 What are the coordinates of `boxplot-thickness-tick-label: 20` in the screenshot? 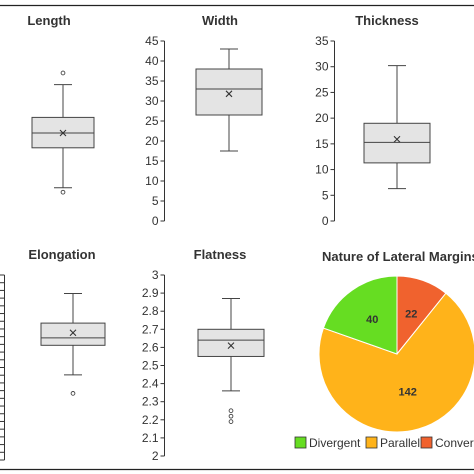 It's located at (322, 118).